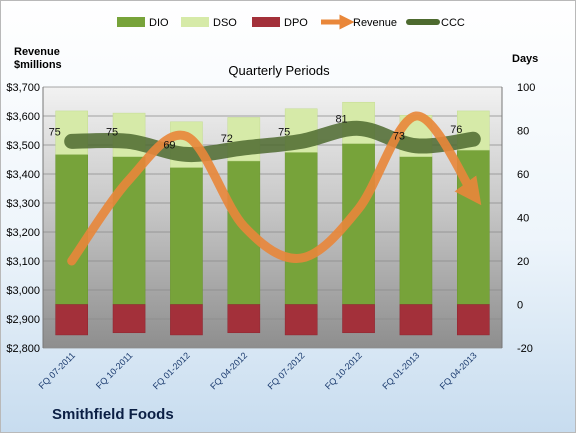  What do you see at coordinates (159, 23) in the screenshot?
I see `legend-label: DIO` at bounding box center [159, 23].